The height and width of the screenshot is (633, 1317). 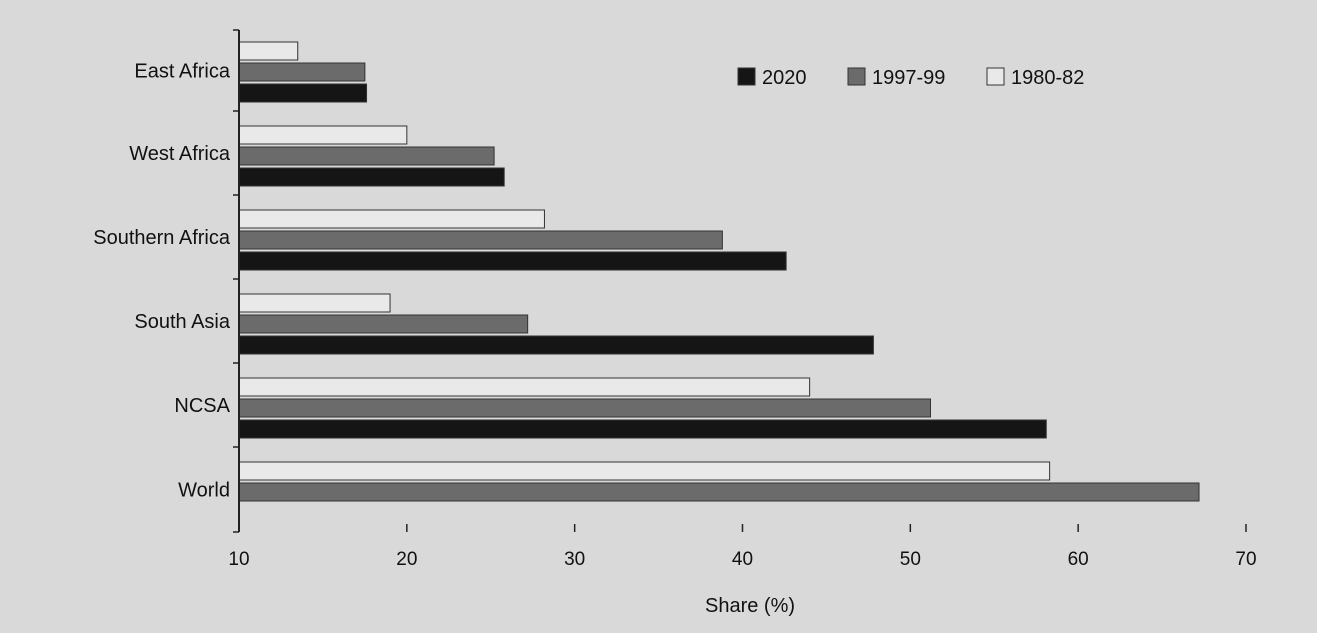 What do you see at coordinates (910, 559) in the screenshot?
I see `x-tick-label-50: 50` at bounding box center [910, 559].